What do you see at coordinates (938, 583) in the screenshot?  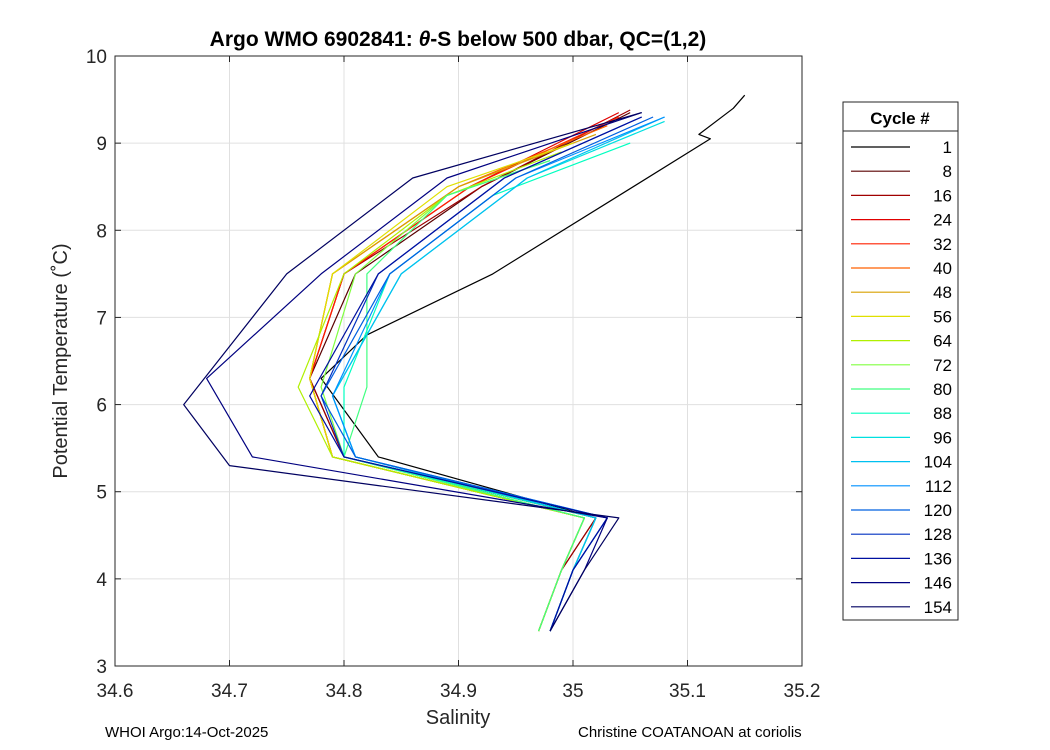 I see `legend-label-146: 146` at bounding box center [938, 583].